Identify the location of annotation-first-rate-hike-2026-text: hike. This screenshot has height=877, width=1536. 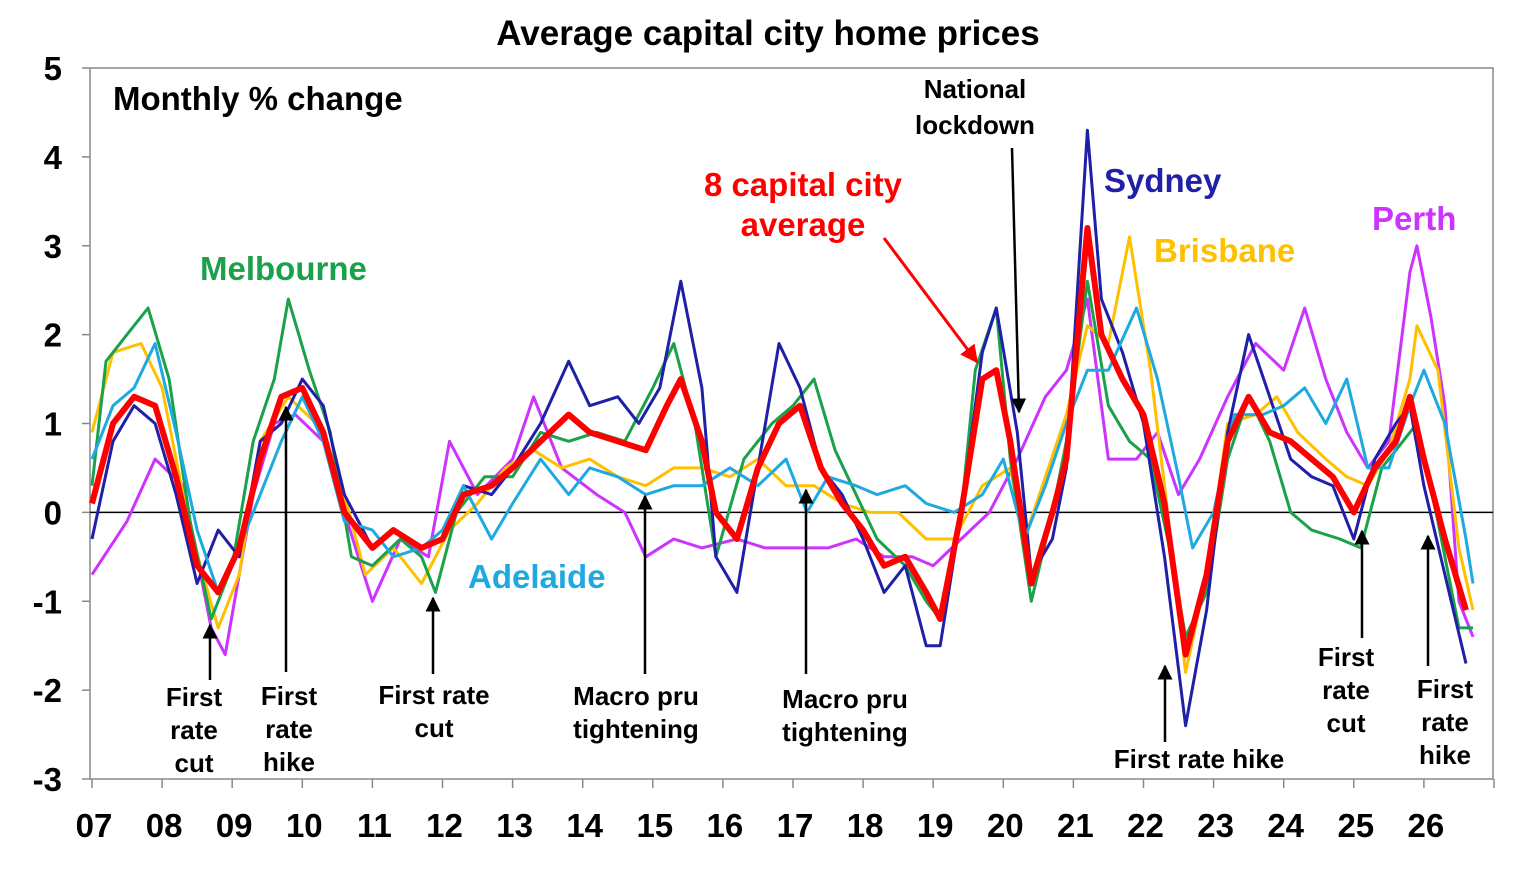
(1445, 755).